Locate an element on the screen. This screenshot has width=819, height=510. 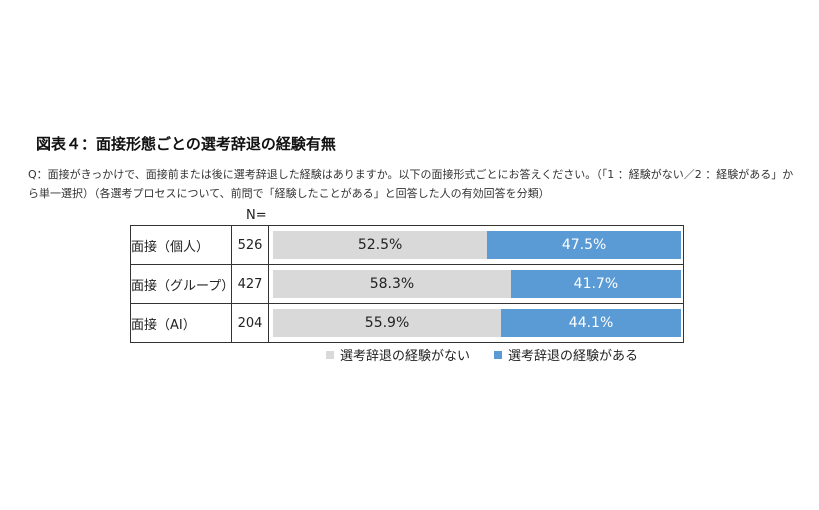
stacked-bar: 55.9% 44.1% is located at coordinates (477, 323).